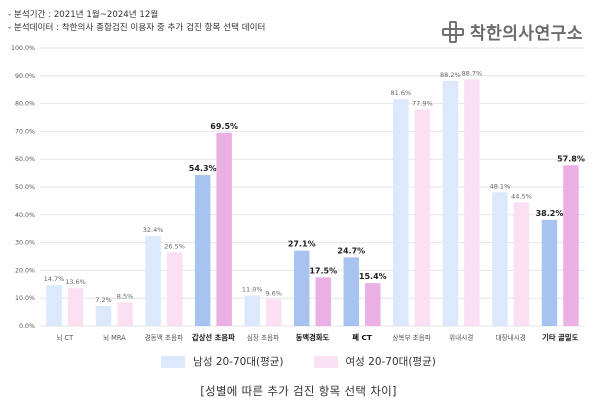 The height and width of the screenshot is (411, 597). Describe the element at coordinates (351, 250) in the screenshot. I see `data-label: 24.7%` at that location.